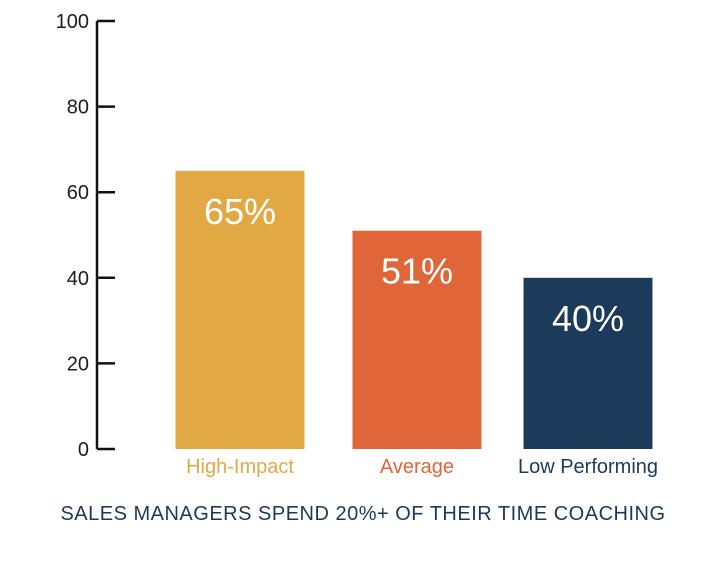 The image size is (726, 564). Describe the element at coordinates (78, 279) in the screenshot. I see `y-tick-label: 40` at that location.